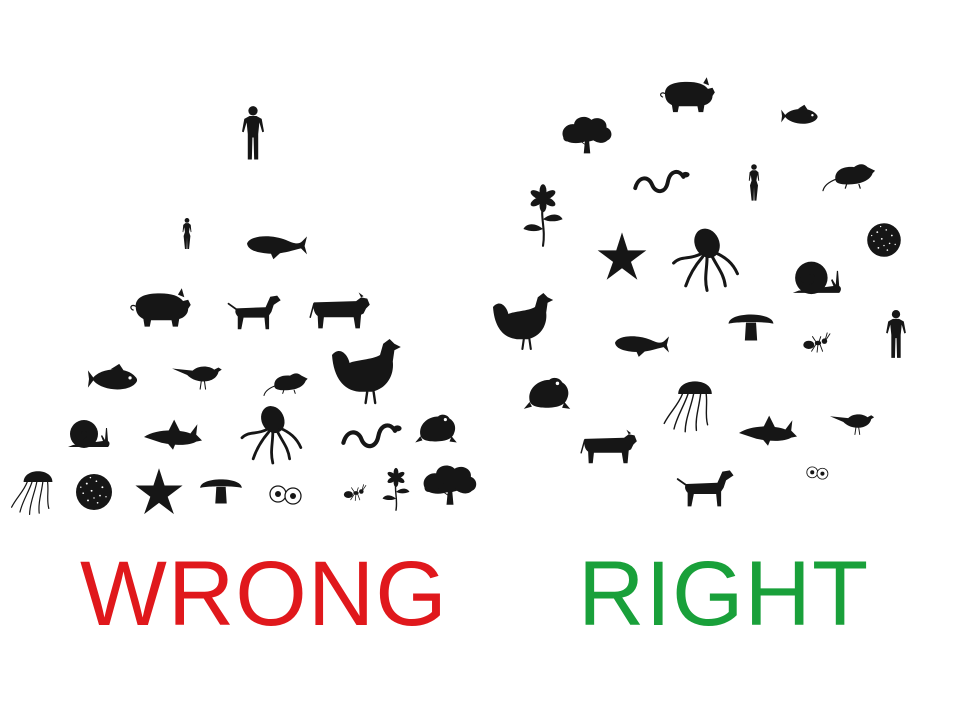 The height and width of the screenshot is (720, 960). Describe the element at coordinates (724, 594) in the screenshot. I see `right-label: RIGHT` at that location.